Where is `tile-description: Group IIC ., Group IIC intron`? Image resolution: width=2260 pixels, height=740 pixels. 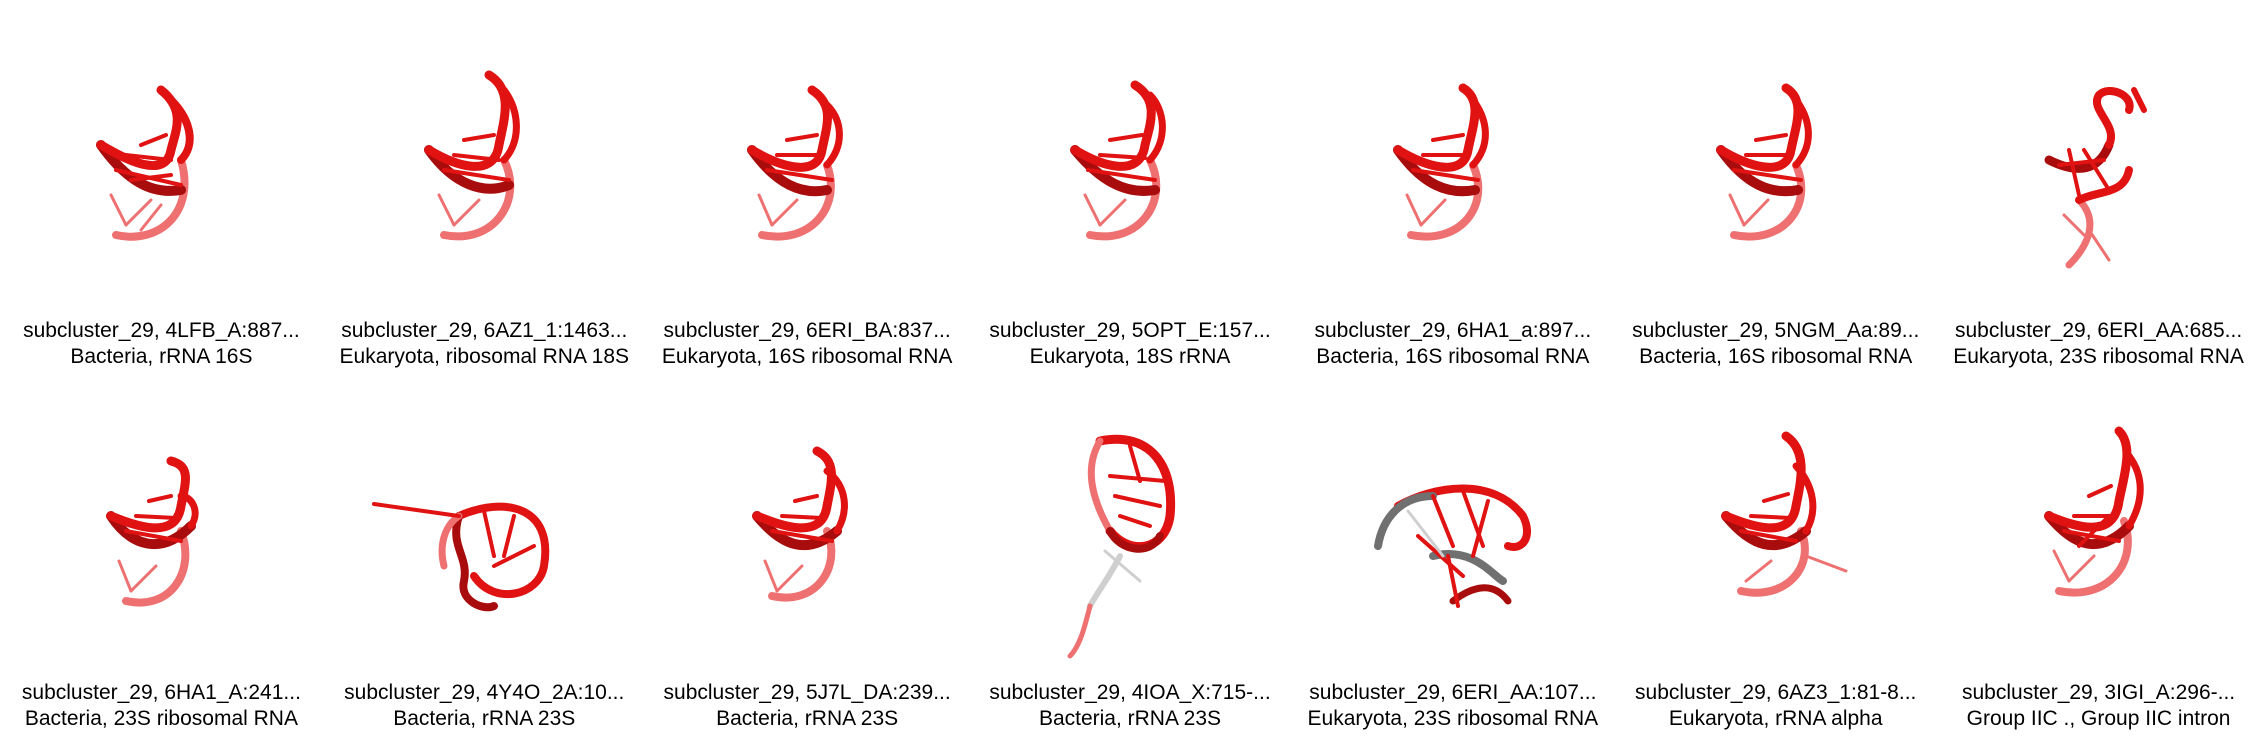
tile-description: Group IIC ., Group IIC intron is located at coordinates (2098, 718).